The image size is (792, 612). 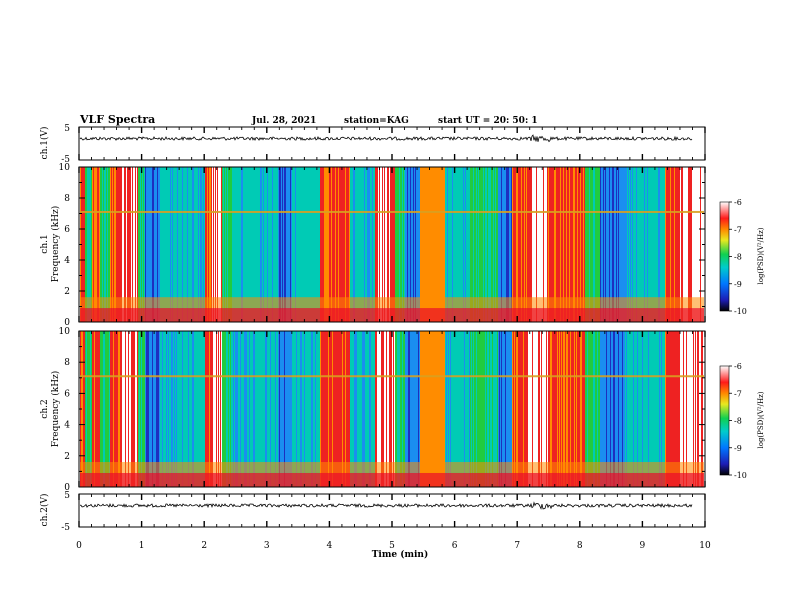 What do you see at coordinates (79, 546) in the screenshot?
I see `x-tick-label: 0` at bounding box center [79, 546].